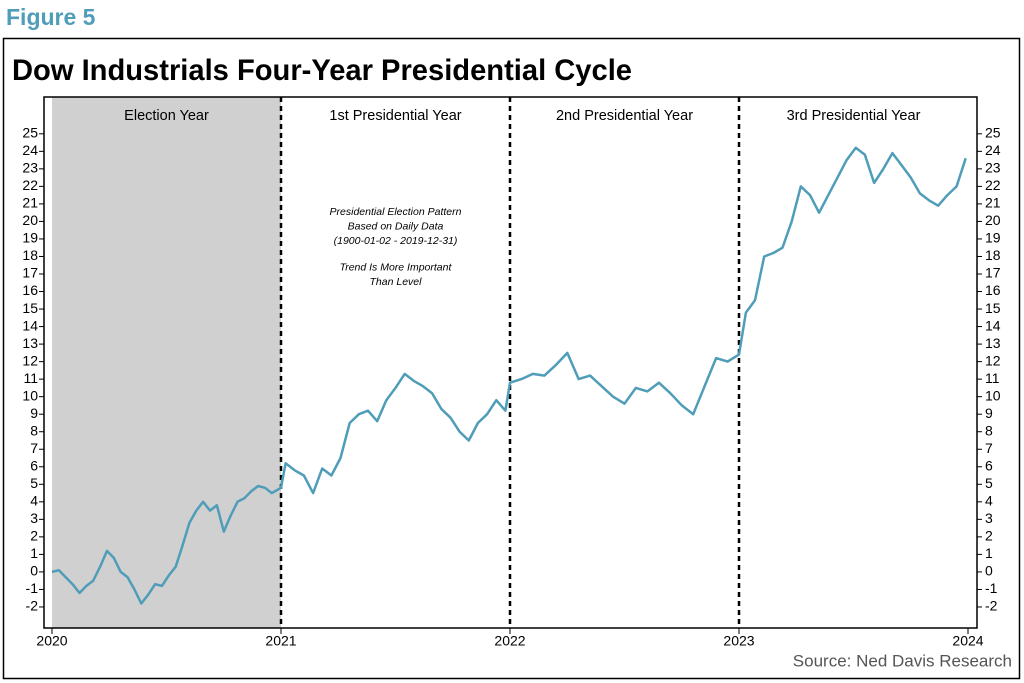 This screenshot has width=1024, height=683. I want to click on y2-tick-label: 4, so click(989, 501).